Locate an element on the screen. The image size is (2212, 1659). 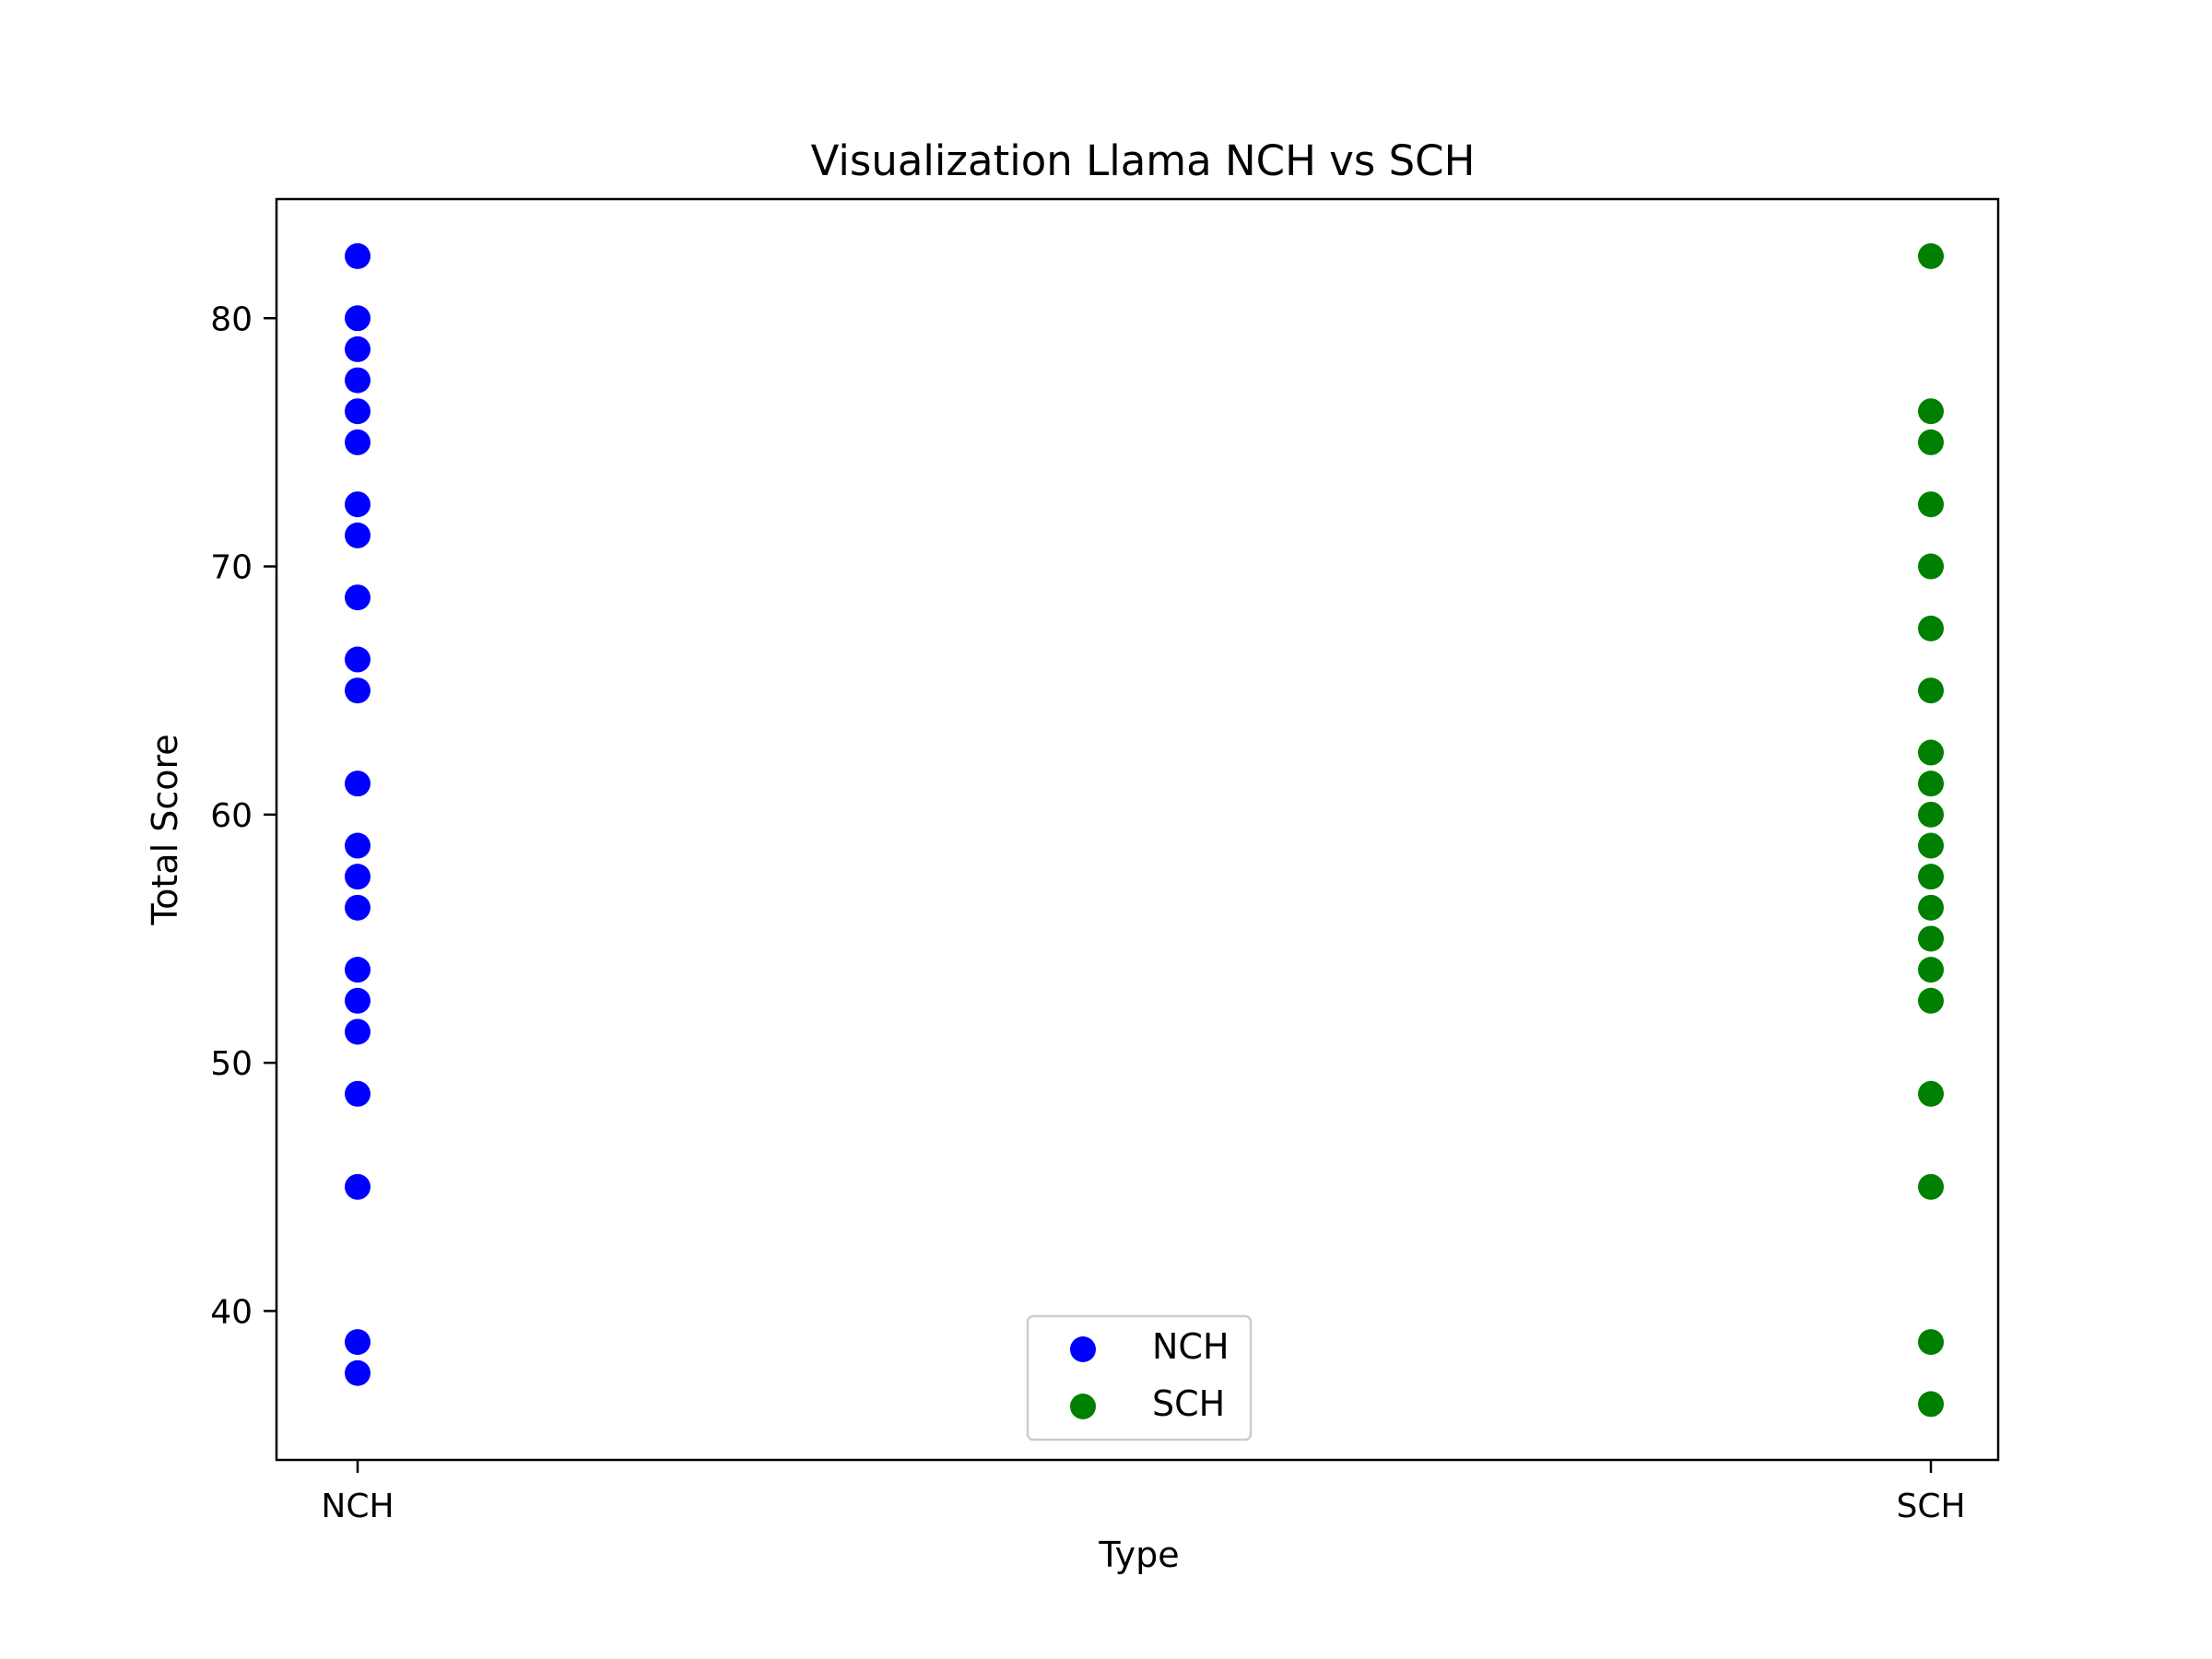
y-tick-label: 40 is located at coordinates (231, 1312).